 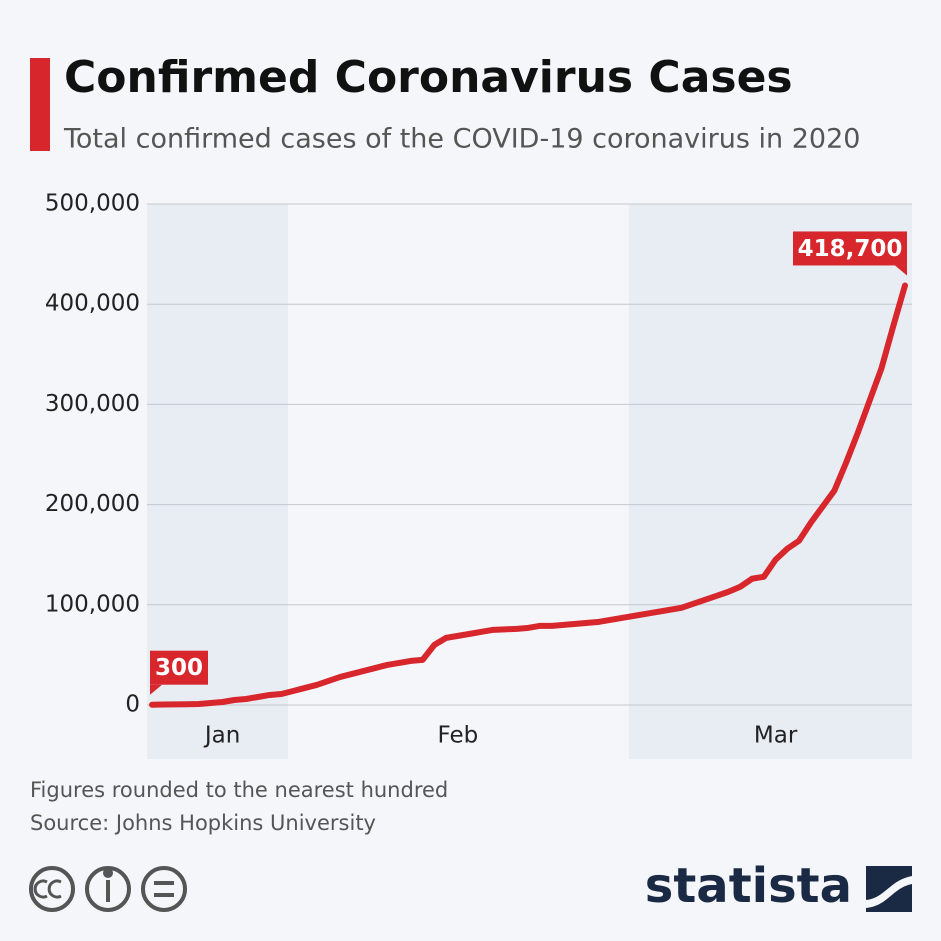 I want to click on y-tick-label: 100,000, so click(x=92, y=604).